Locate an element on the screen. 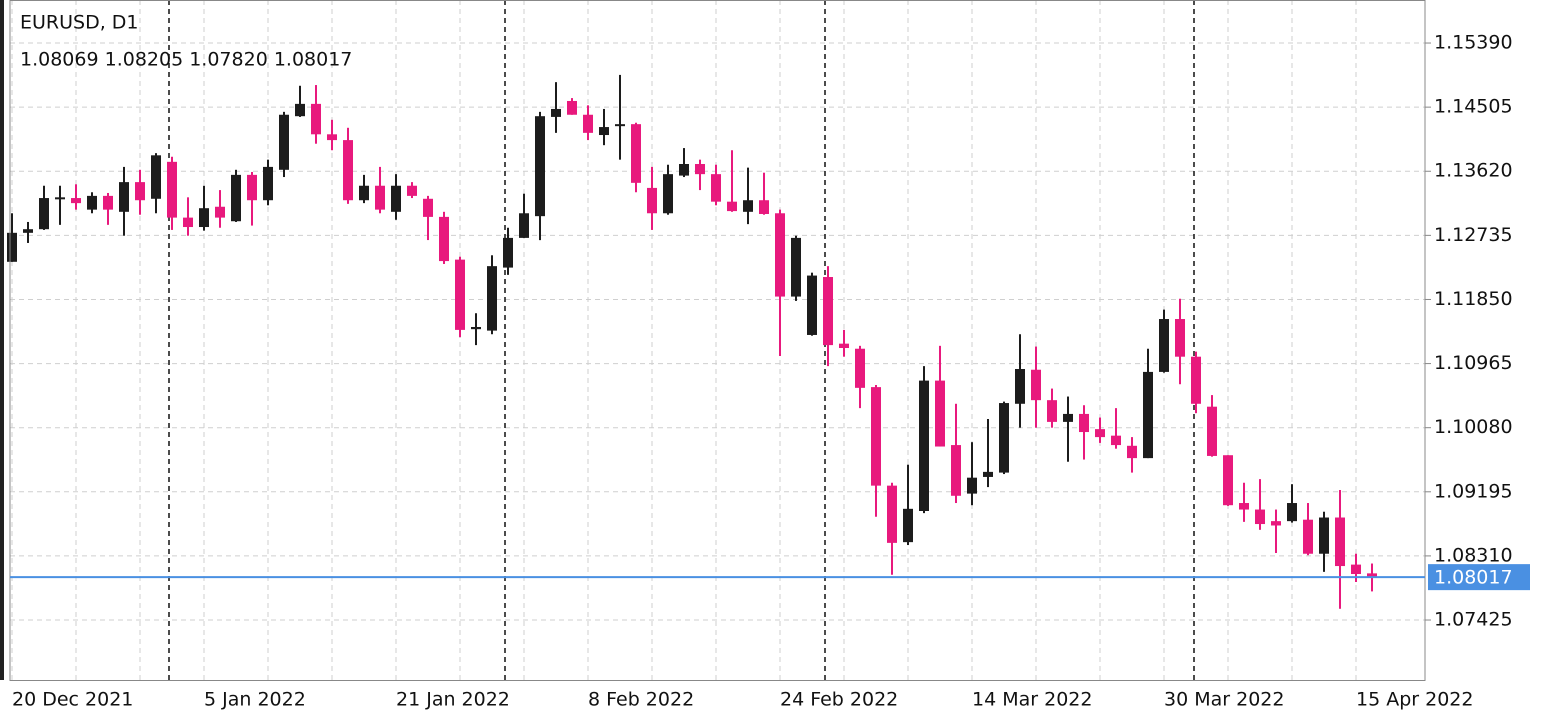 The image size is (1553, 719). x-tick-label: 21 Jan 2022 is located at coordinates (453, 700).